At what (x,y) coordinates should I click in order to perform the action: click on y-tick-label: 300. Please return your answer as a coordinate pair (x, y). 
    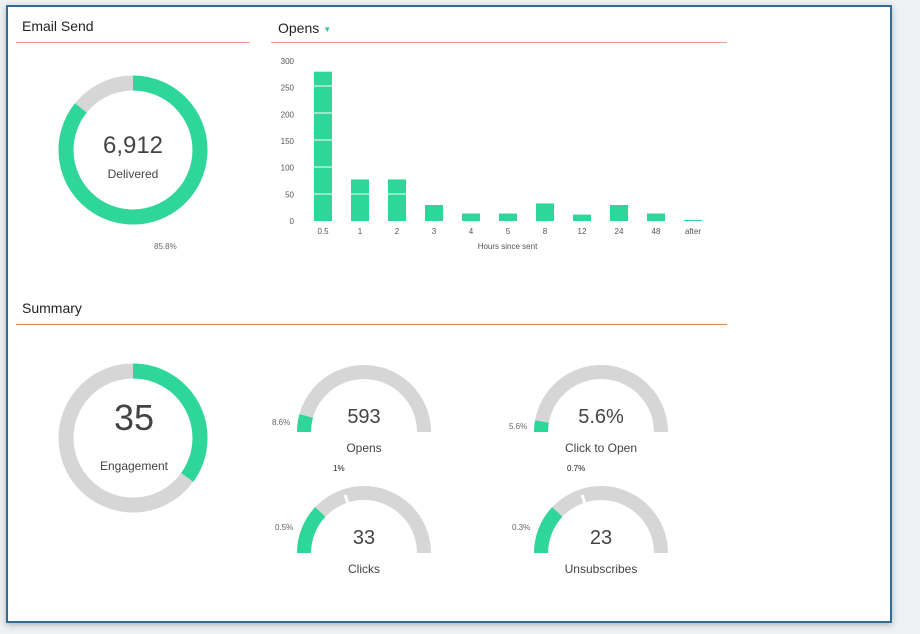
    Looking at the image, I should click on (288, 61).